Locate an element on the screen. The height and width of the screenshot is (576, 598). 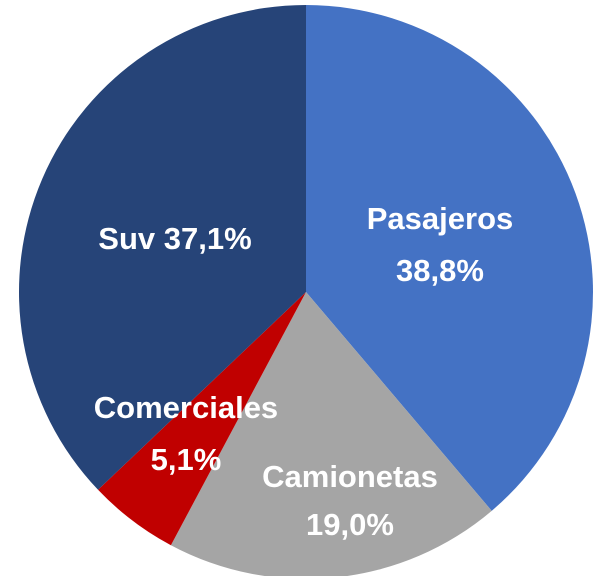
slice-label-name: Comerciales is located at coordinates (186, 407).